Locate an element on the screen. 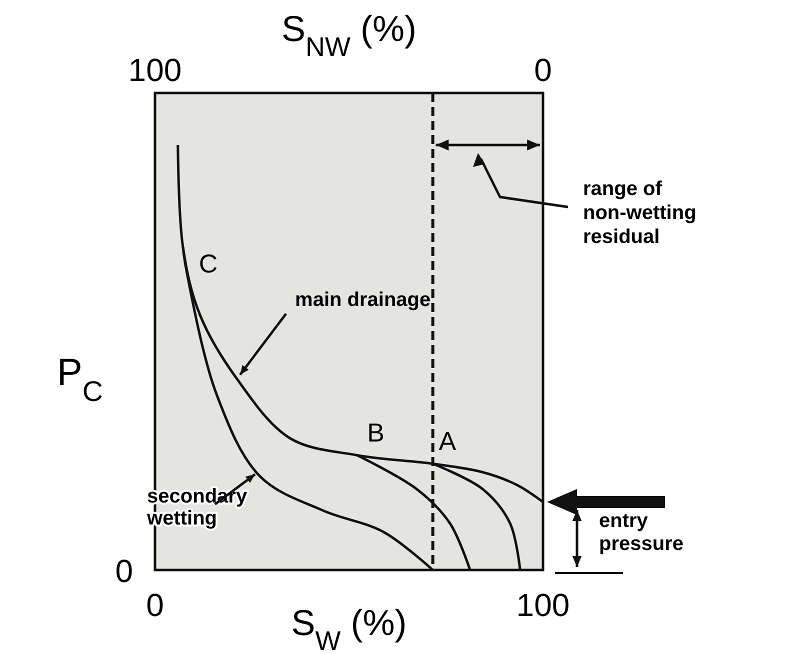  x2-tick-label: 0 is located at coordinates (543, 70).